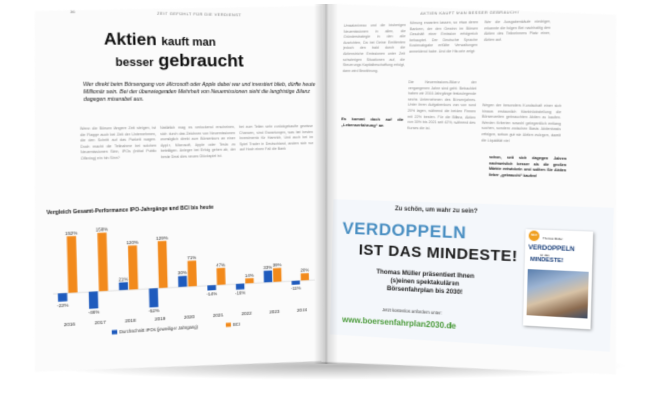 The height and width of the screenshot is (400, 655). Describe the element at coordinates (72, 264) in the screenshot. I see `bar-bci-2016` at that location.